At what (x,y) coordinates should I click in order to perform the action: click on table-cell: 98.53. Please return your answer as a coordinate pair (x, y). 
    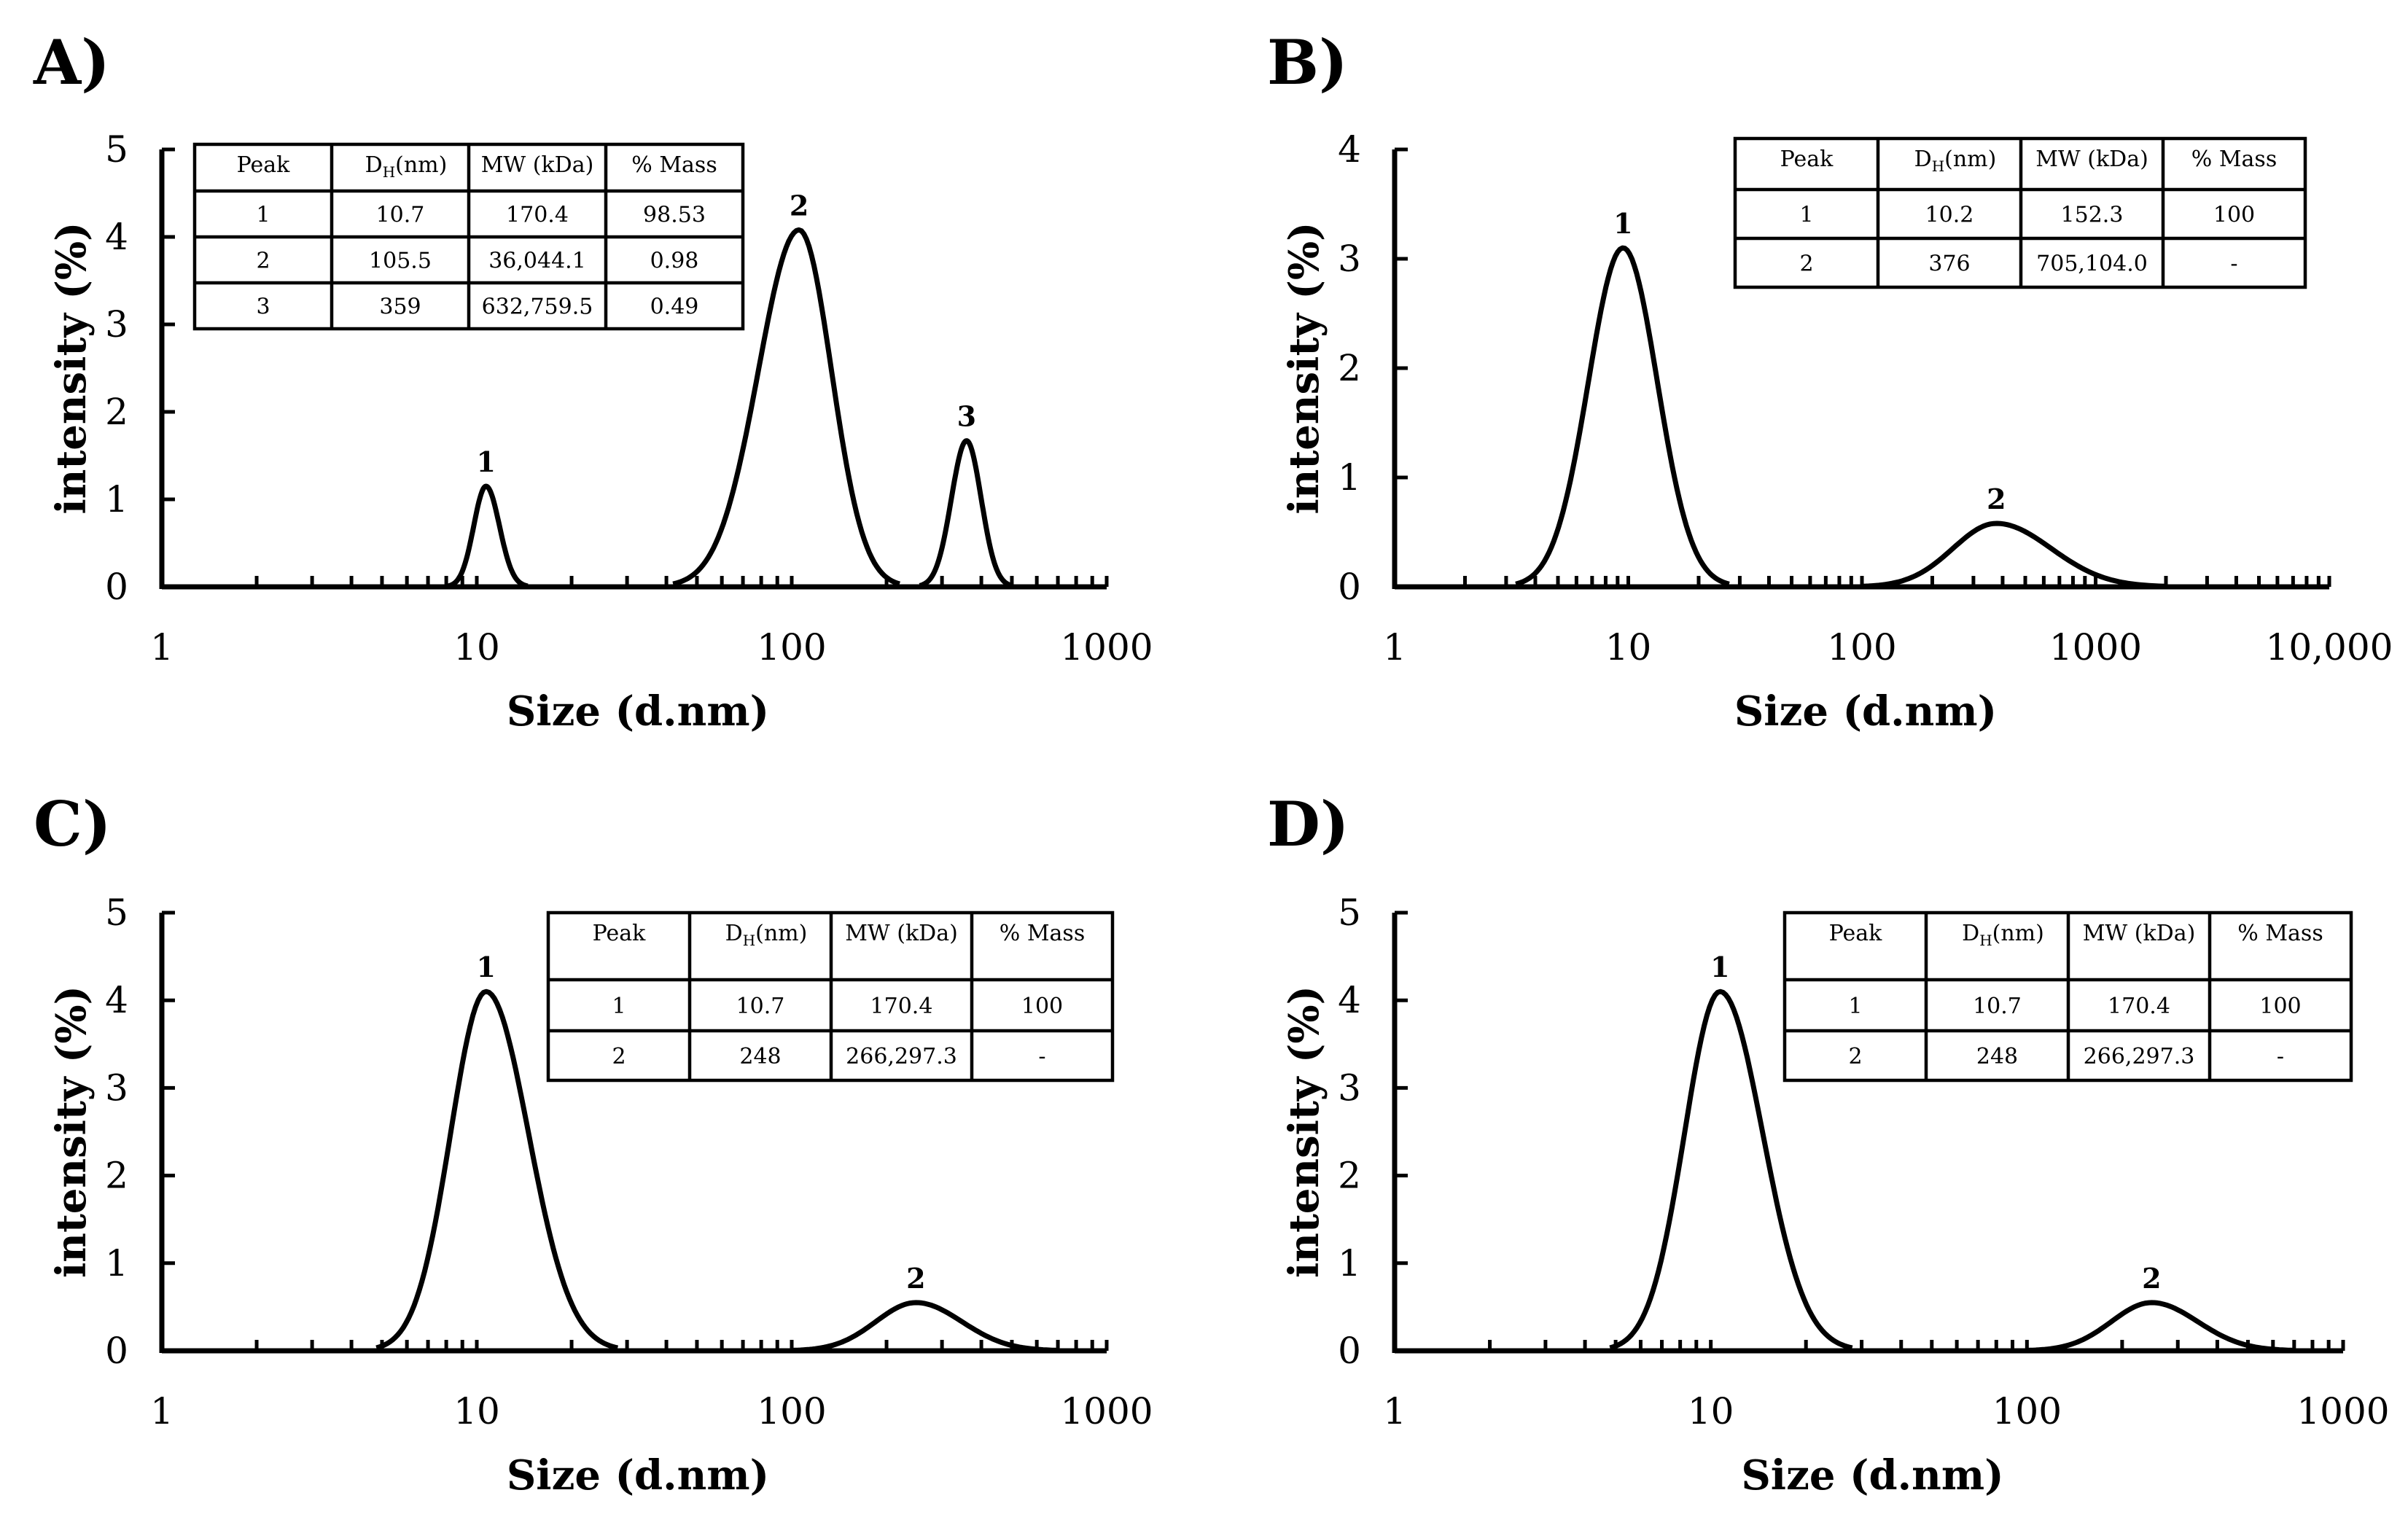
    Looking at the image, I should click on (675, 215).